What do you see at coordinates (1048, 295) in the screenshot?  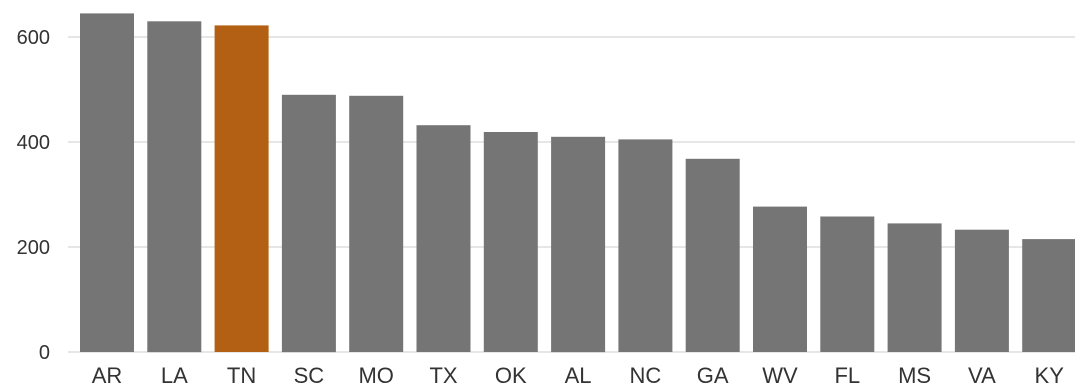 I see `bar-ky` at bounding box center [1048, 295].